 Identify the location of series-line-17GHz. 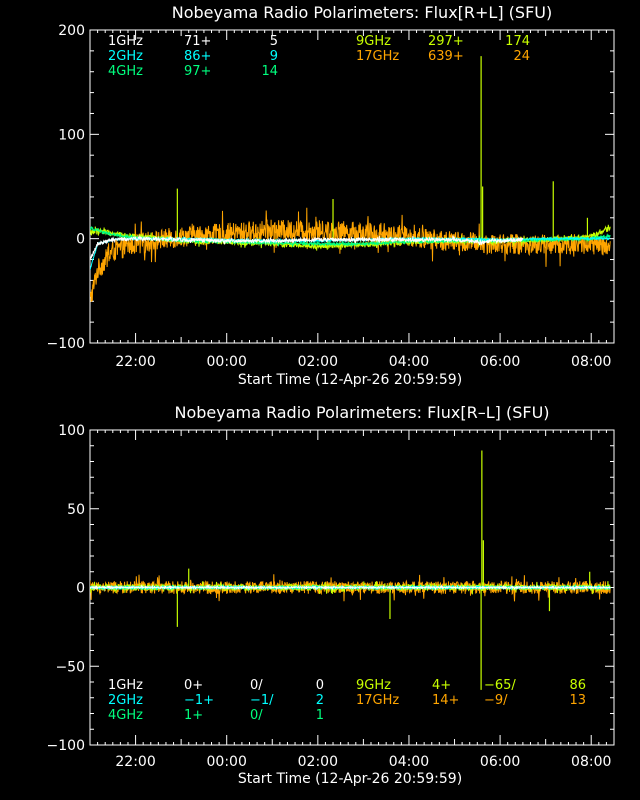
(350, 254).